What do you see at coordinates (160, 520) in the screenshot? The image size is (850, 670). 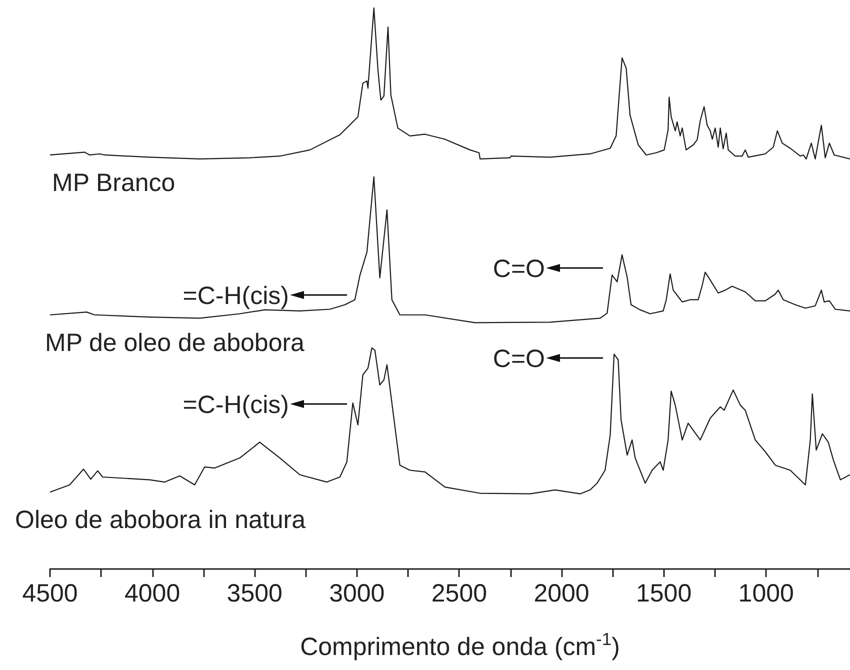 I see `series-label: Oleo de abobora in natura` at bounding box center [160, 520].